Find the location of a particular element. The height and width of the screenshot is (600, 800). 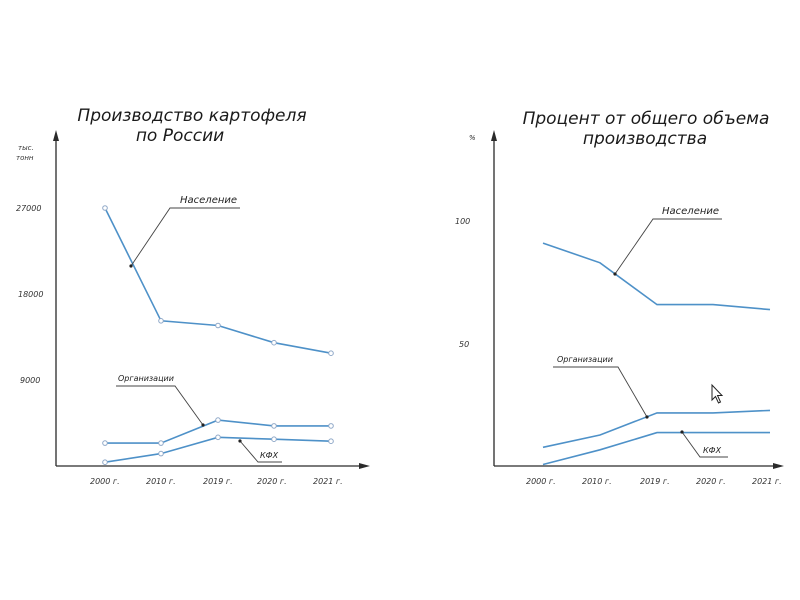

right-annotation-naselenie: Население is located at coordinates (667, 241).